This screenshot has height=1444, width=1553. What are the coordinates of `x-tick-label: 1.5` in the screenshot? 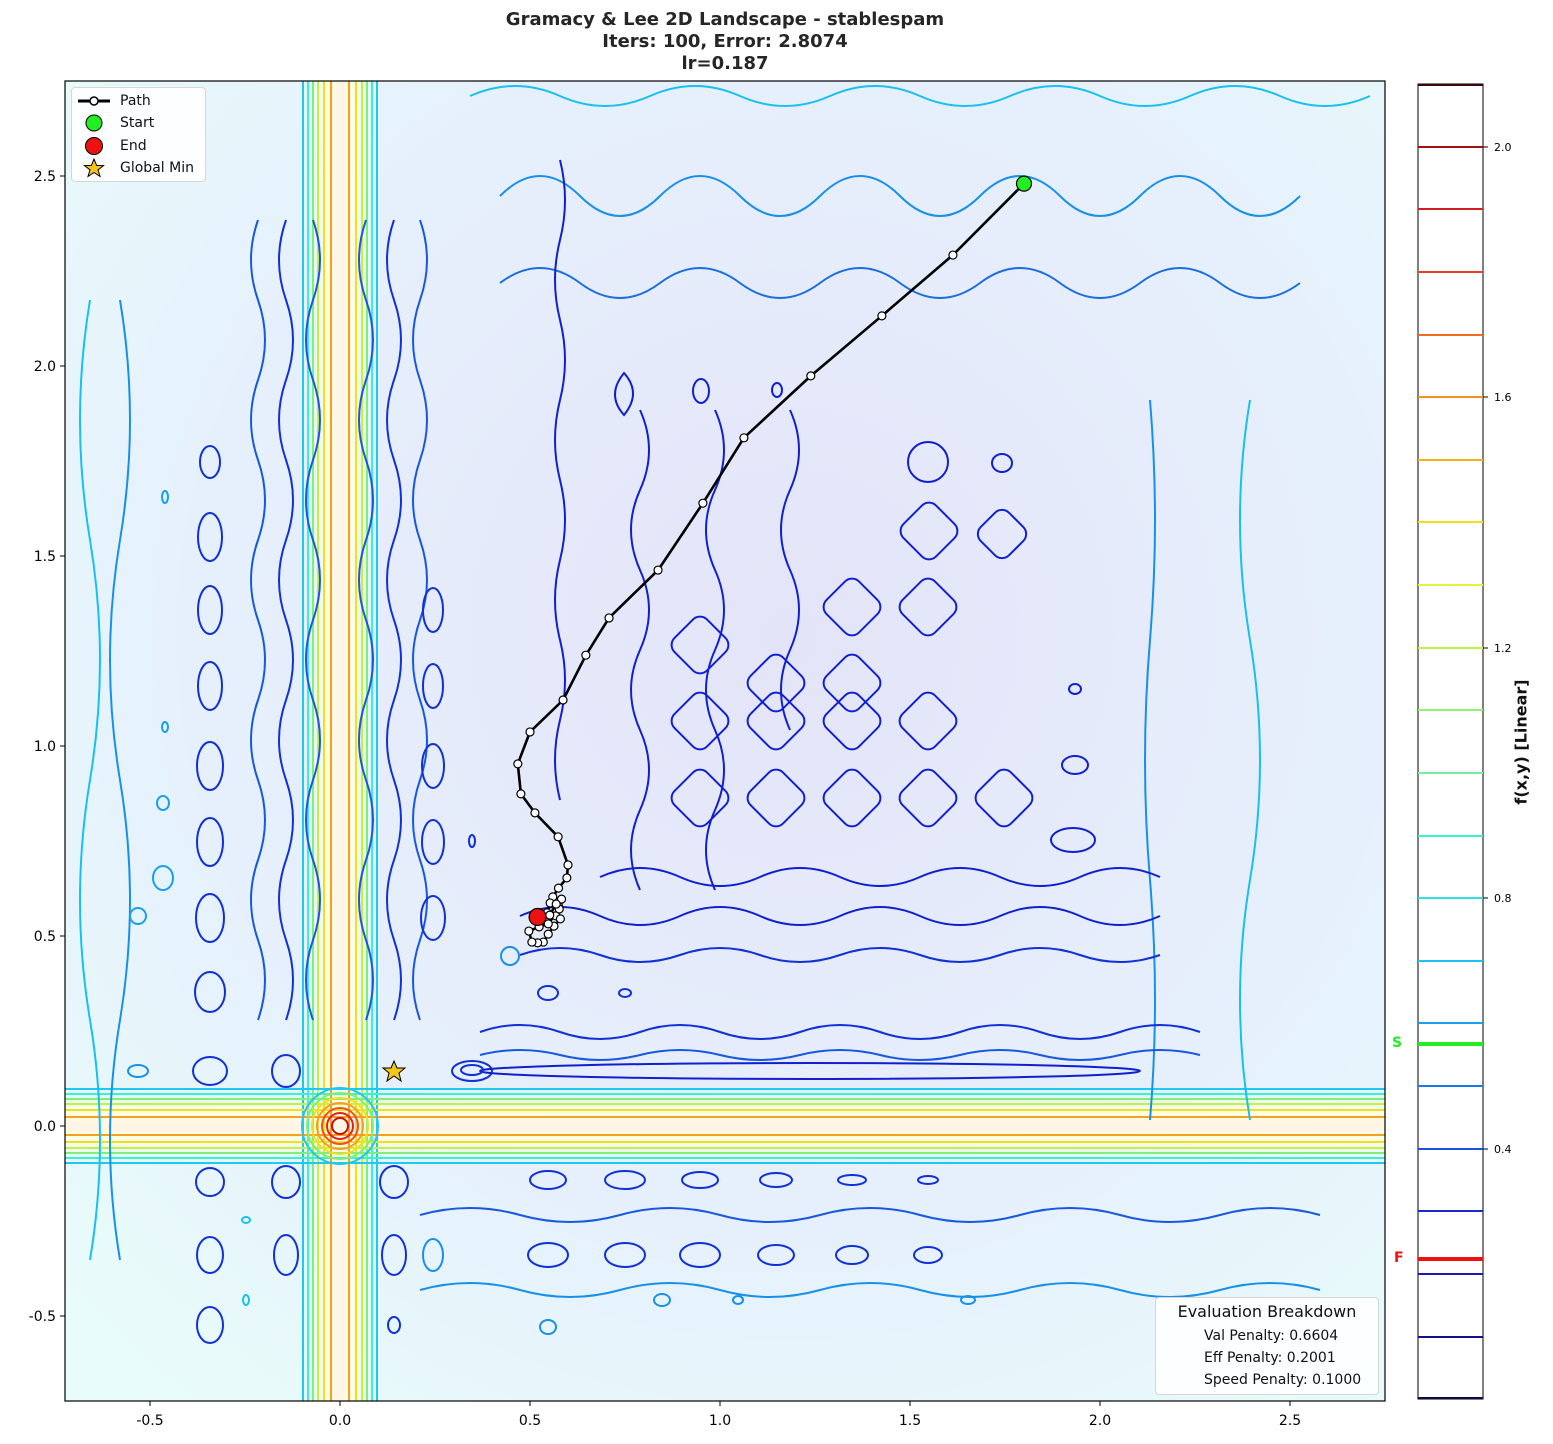 It's located at (910, 1421).